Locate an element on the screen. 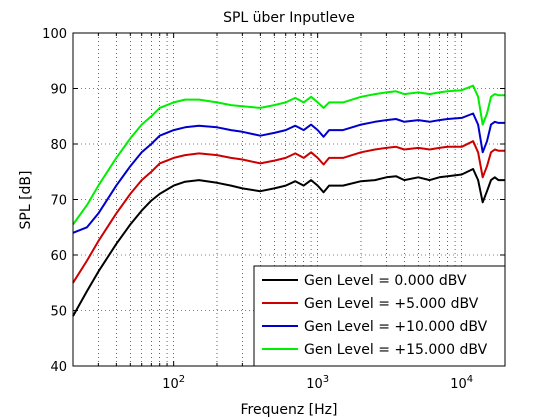 Image resolution: width=560 pixels, height=420 pixels. y-tick-label: 50 is located at coordinates (58, 312).